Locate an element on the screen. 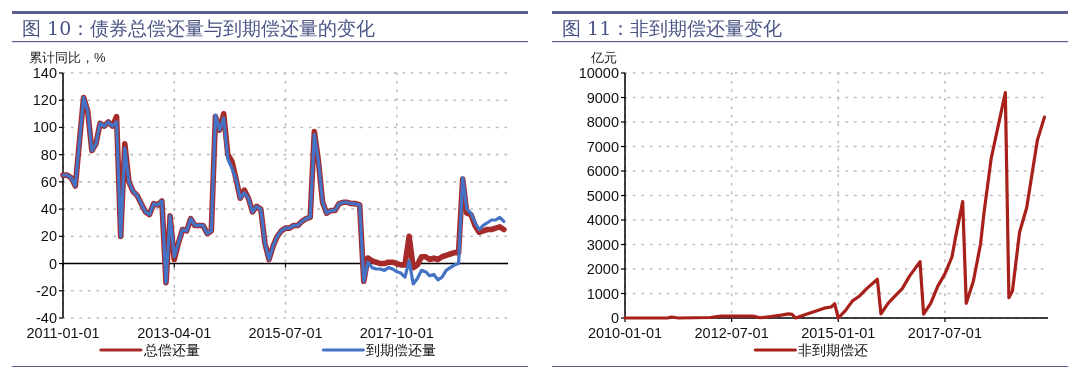  y-tick-label: 9000 is located at coordinates (602, 97).